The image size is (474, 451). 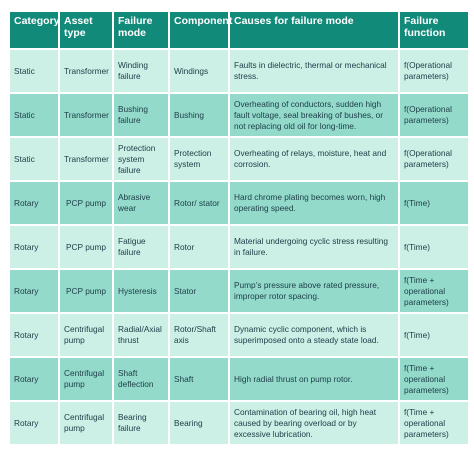 What do you see at coordinates (199, 115) in the screenshot?
I see `cell-component: Bushing` at bounding box center [199, 115].